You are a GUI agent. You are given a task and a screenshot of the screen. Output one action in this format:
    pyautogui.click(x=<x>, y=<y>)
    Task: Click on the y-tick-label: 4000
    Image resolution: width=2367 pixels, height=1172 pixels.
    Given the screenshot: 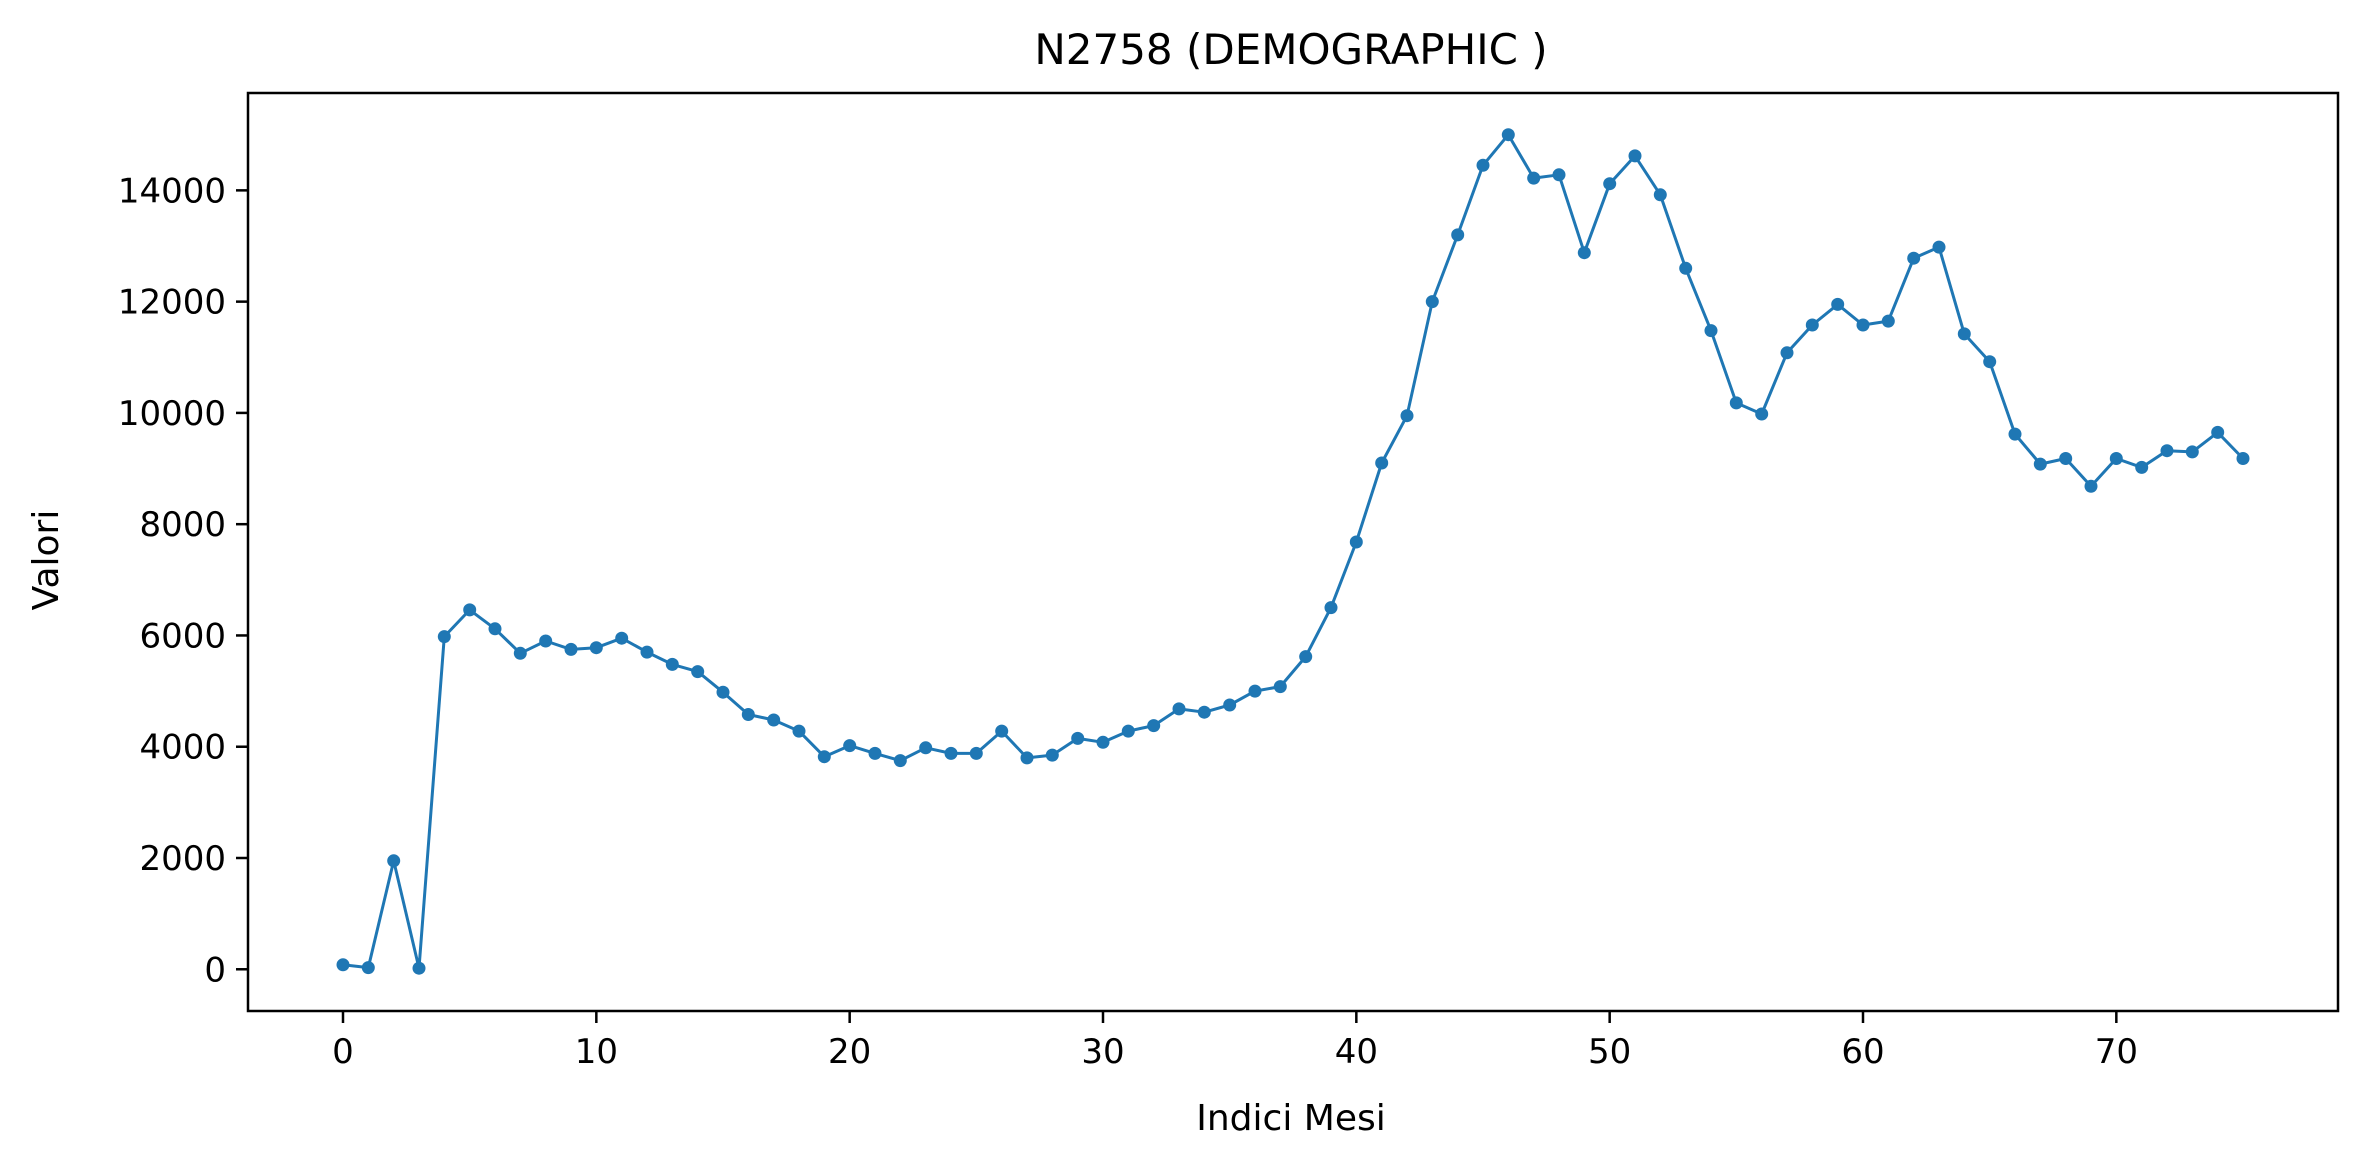 What is the action you would take?
    pyautogui.click(x=182, y=748)
    